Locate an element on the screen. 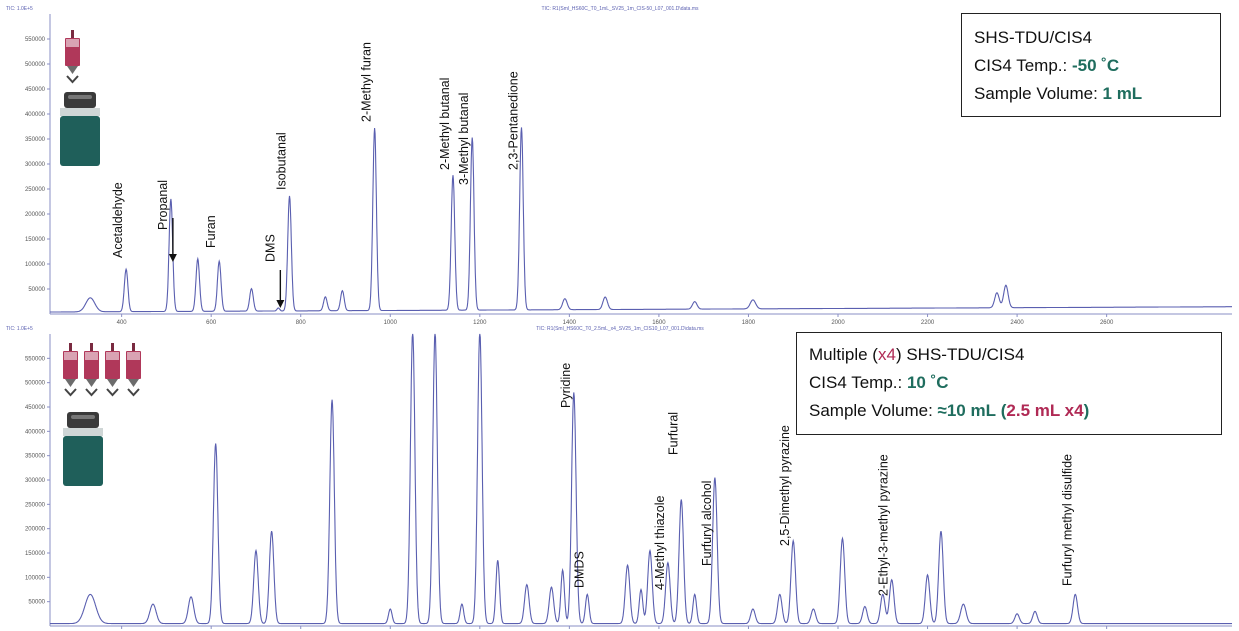 Image resolution: width=1239 pixels, height=631 pixels. x-tick-label: 2600 is located at coordinates (1107, 323).